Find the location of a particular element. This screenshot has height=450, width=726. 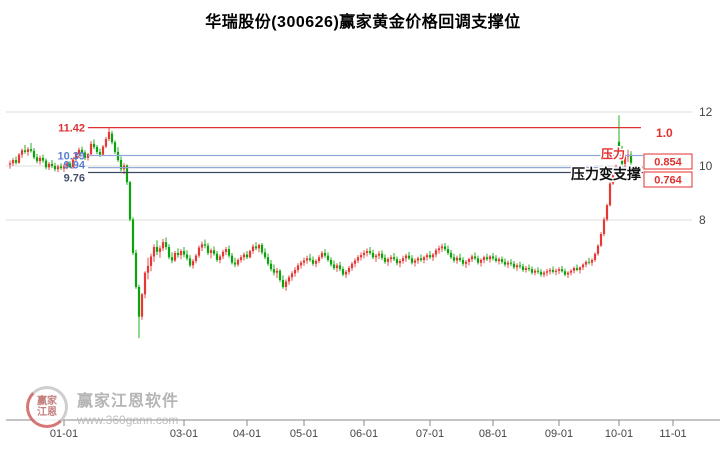

y-tick-label: 12 is located at coordinates (706, 112).